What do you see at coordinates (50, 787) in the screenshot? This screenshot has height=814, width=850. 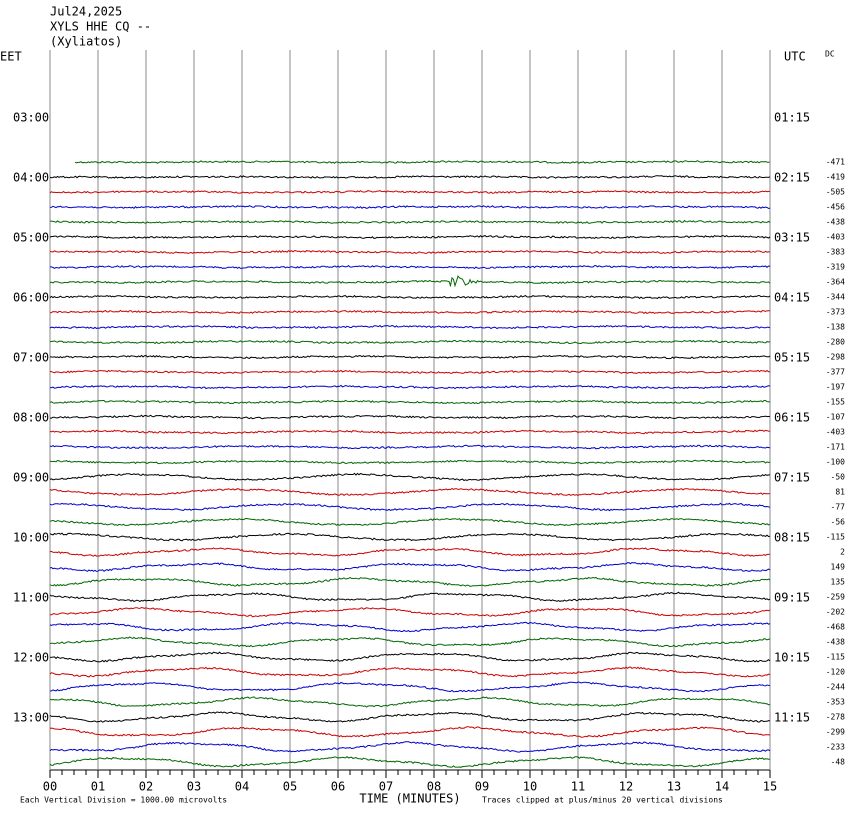 I see `x-tick-label: 00` at bounding box center [50, 787].